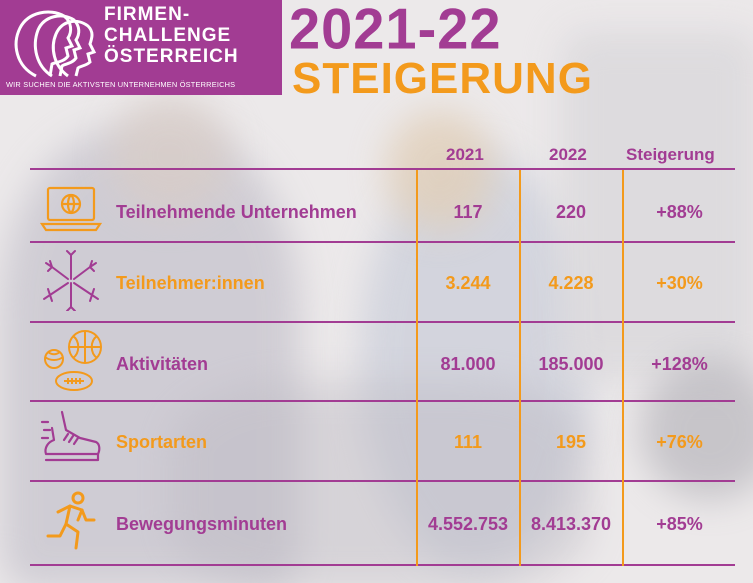 The image size is (753, 583). Describe the element at coordinates (571, 212) in the screenshot. I see `value-2022: 220` at that location.